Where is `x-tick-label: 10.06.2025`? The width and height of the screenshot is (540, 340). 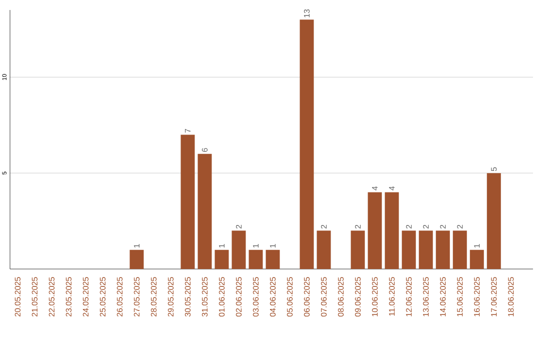
x-tick-label: 10.06.2025 is located at coordinates (375, 296).